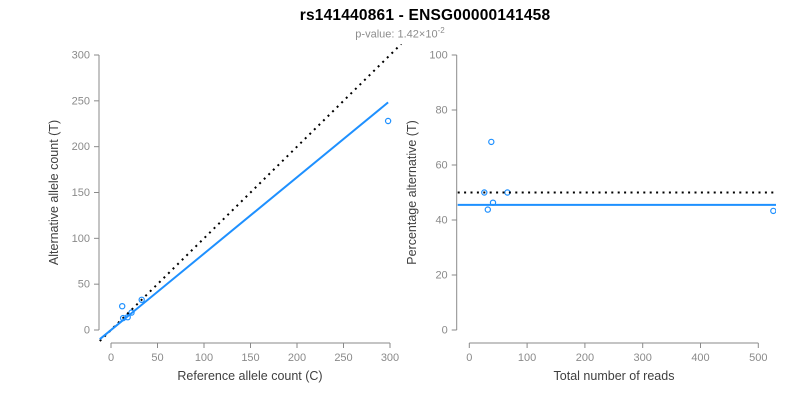  What do you see at coordinates (250, 358) in the screenshot?
I see `x-tick-label: 150` at bounding box center [250, 358].